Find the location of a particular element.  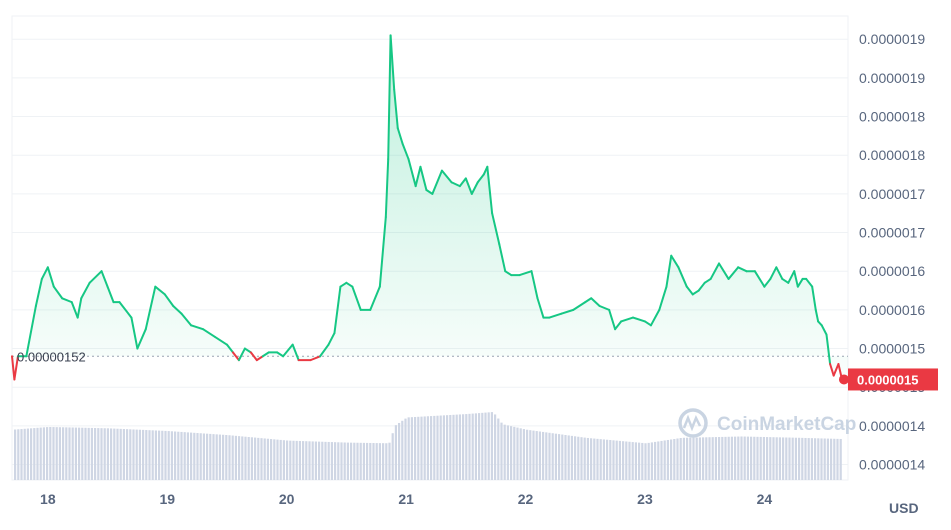

current-price-label: 0.0000015 is located at coordinates (887, 379).